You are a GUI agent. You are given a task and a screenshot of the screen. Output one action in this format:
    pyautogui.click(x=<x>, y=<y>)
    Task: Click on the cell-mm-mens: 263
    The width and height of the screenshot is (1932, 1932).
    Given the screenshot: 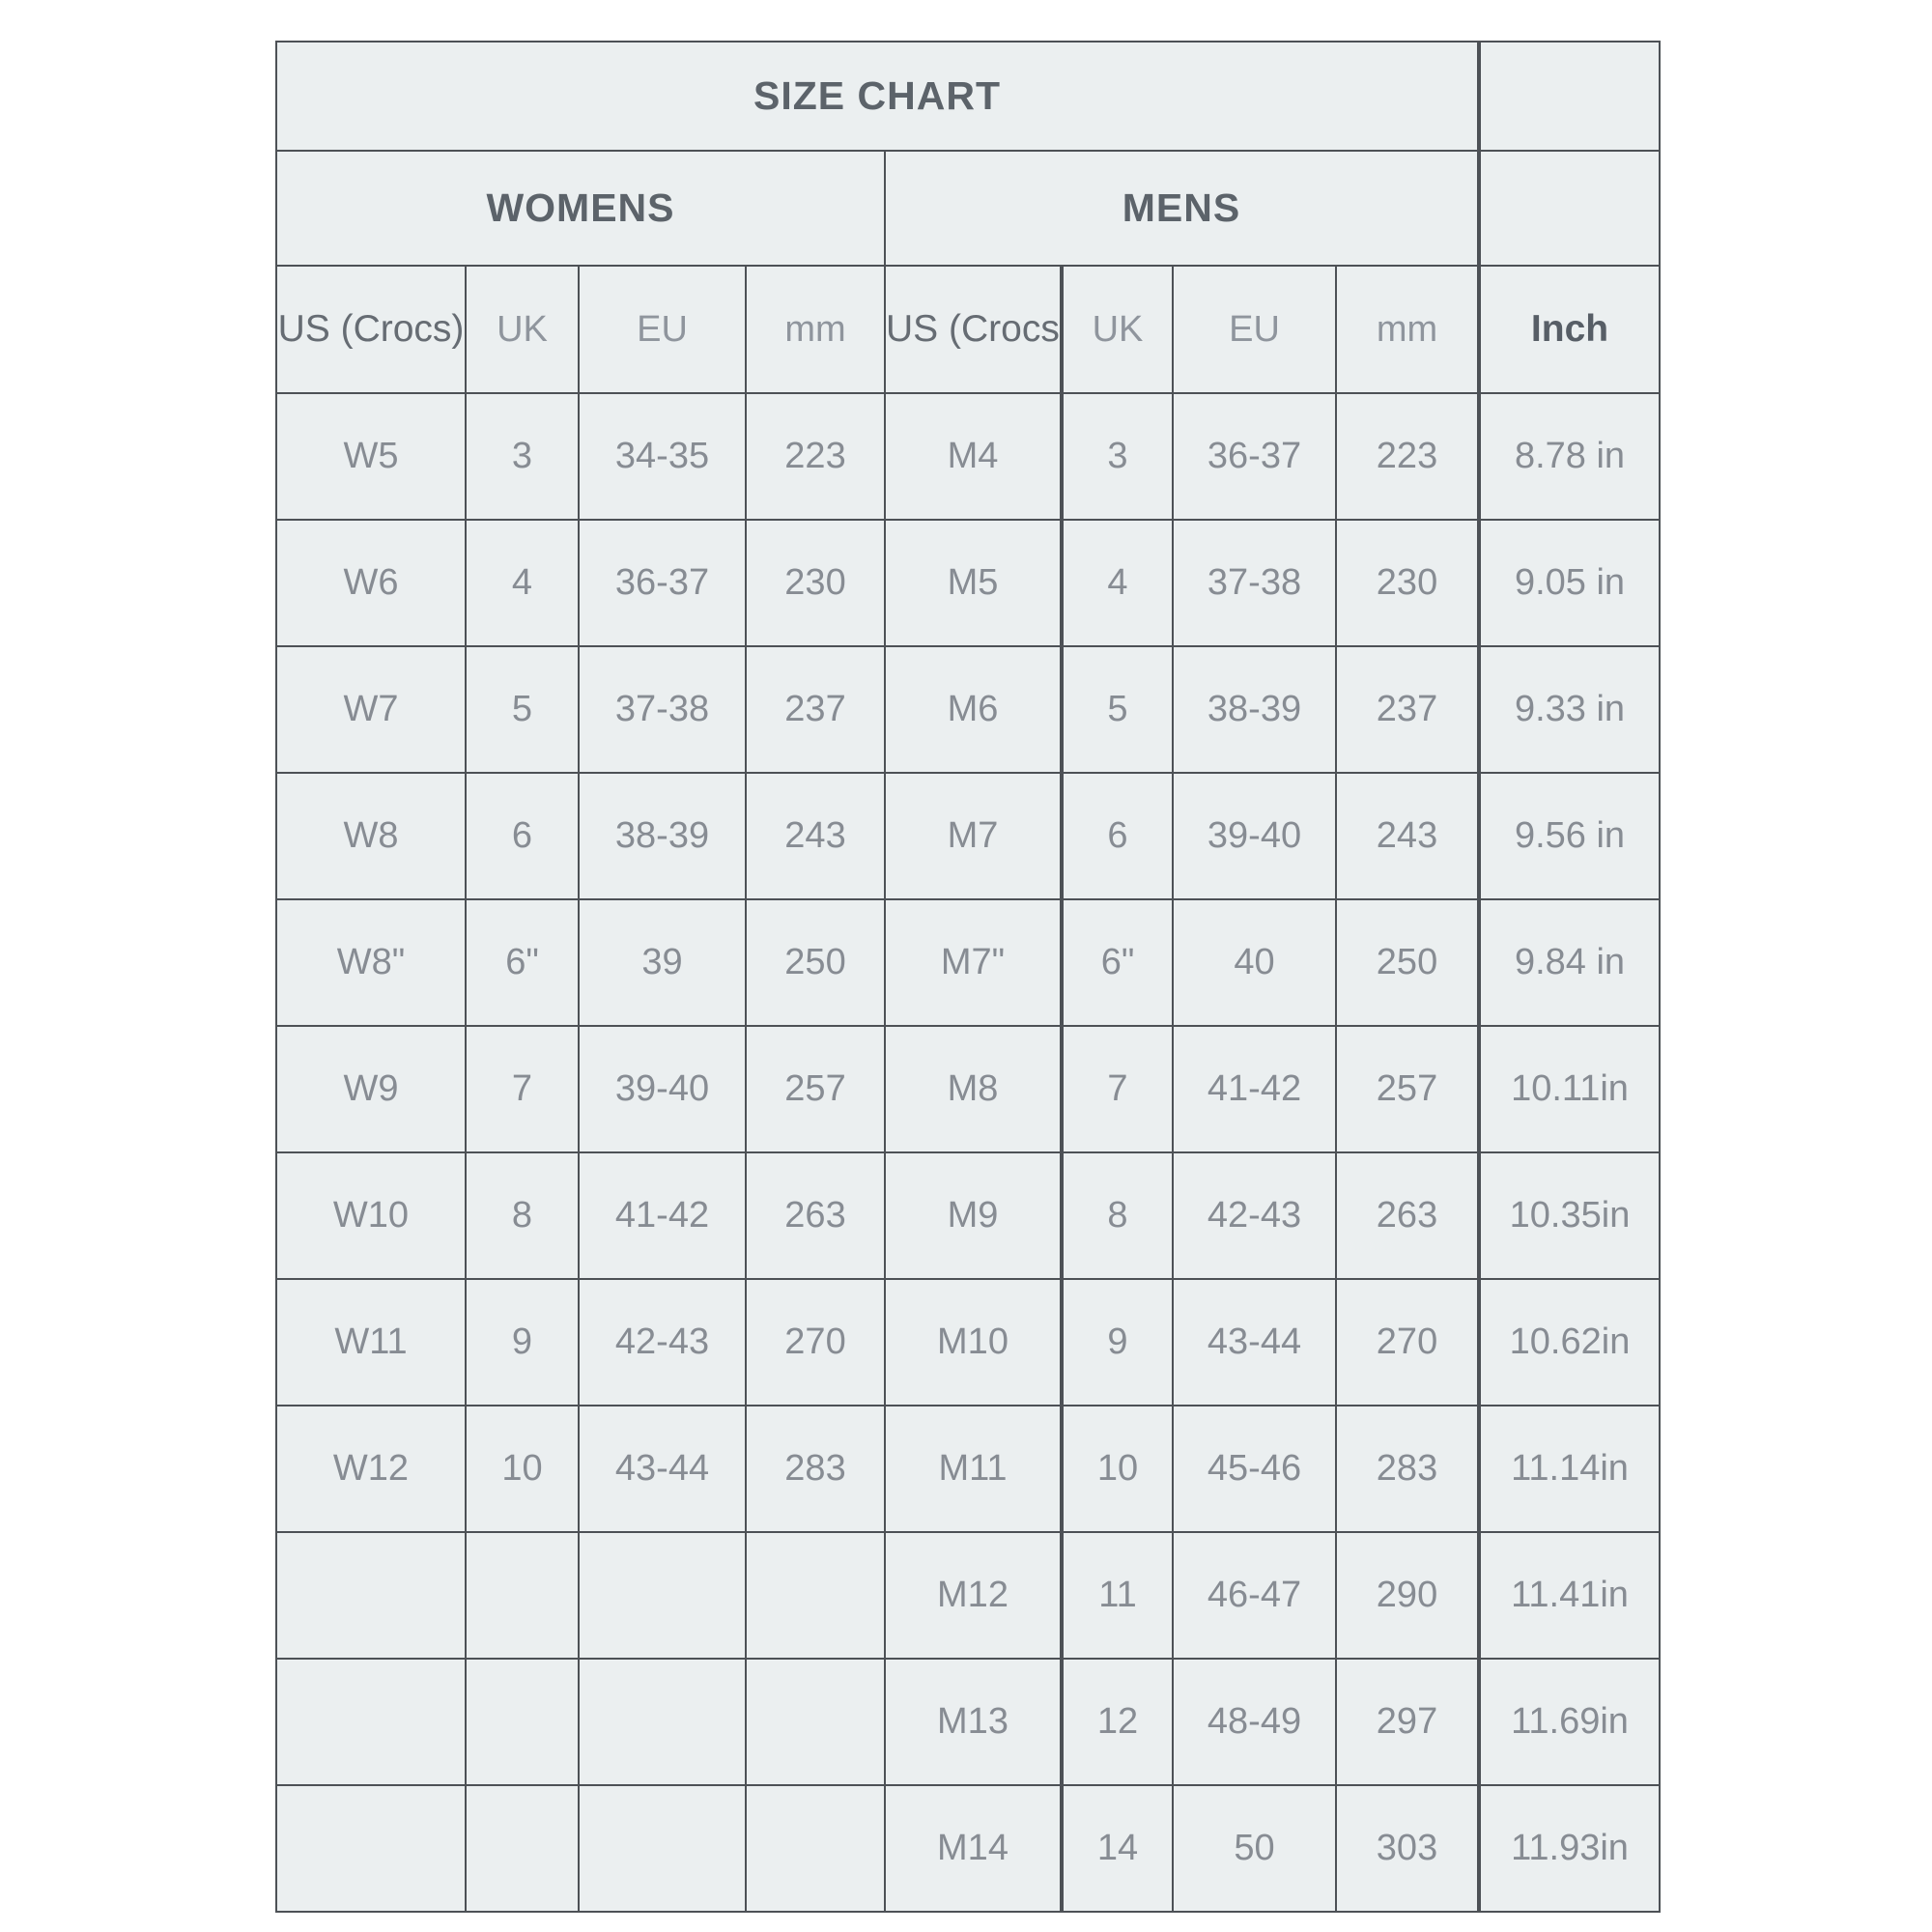 What is the action you would take?
    pyautogui.click(x=1408, y=1215)
    